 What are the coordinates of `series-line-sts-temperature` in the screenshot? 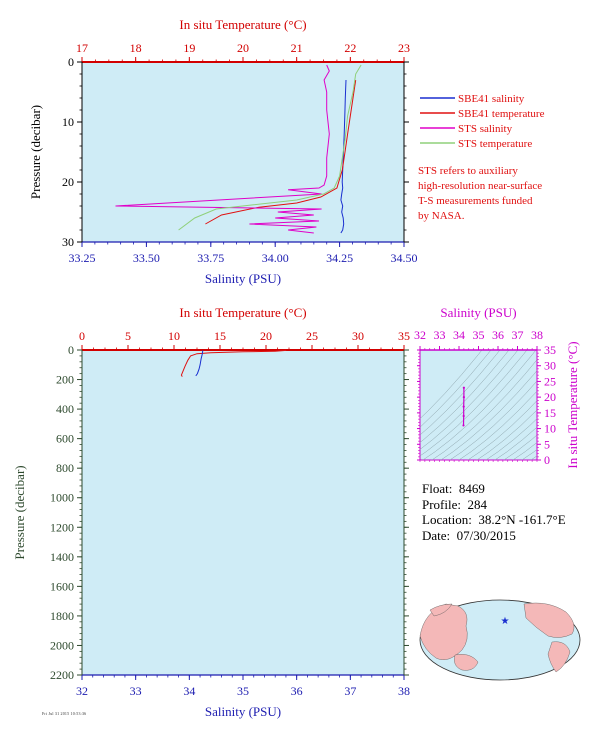 It's located at (270, 147).